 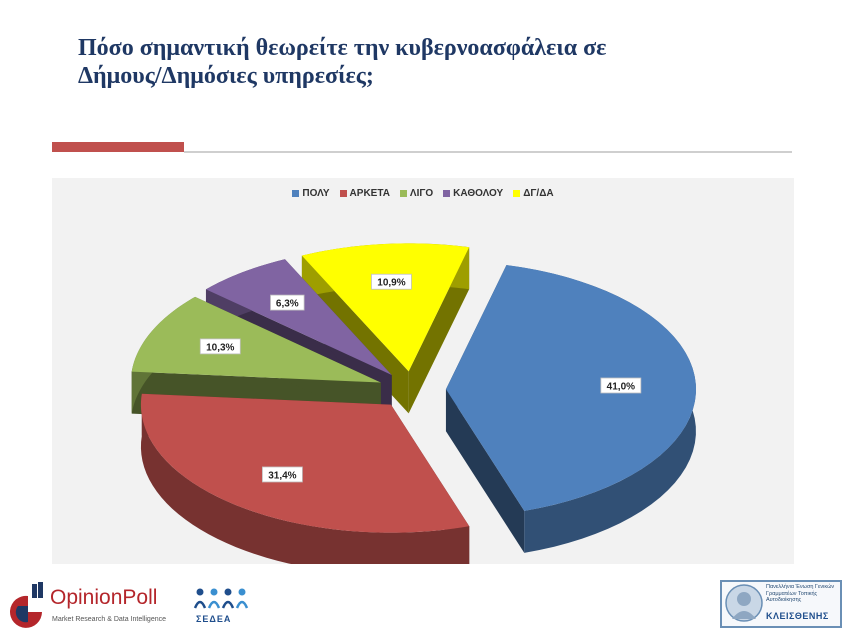 What do you see at coordinates (478, 193) in the screenshot?
I see `legend-label-katholou: ΚΑΘΟΛΟΥ` at bounding box center [478, 193].